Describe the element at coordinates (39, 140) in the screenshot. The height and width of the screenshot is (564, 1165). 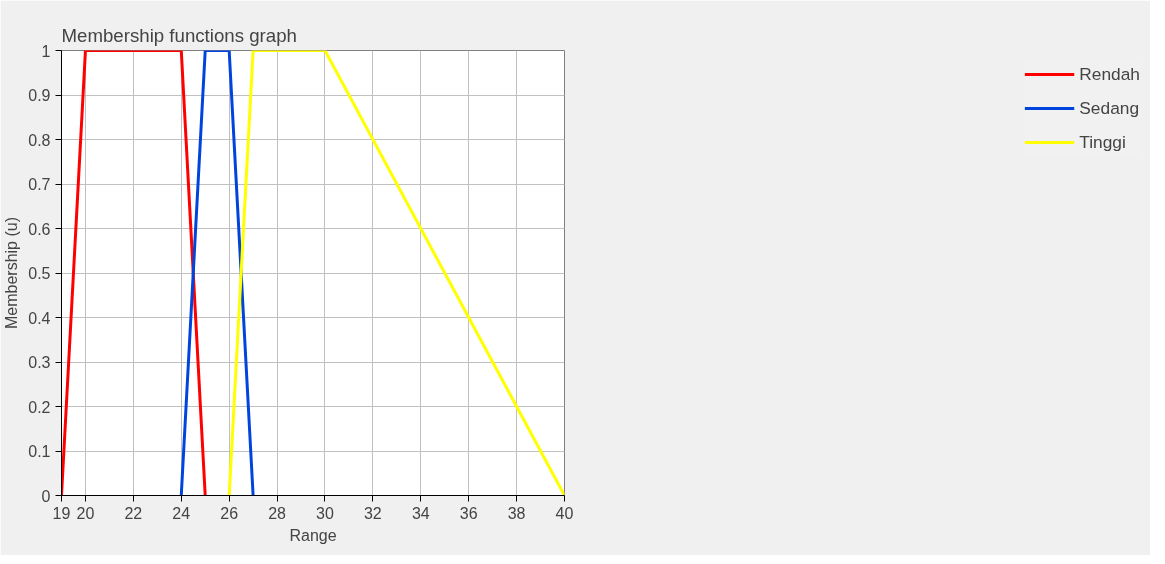
I see `y-tick-label: 0.8` at that location.